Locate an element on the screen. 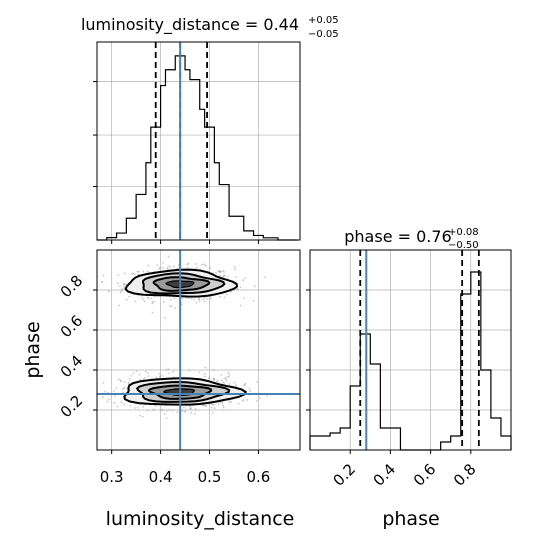 The width and height of the screenshot is (550, 550). phase-histogram-ticks: 0.2 0.4 0.6 0.8 is located at coordinates (393, 389).